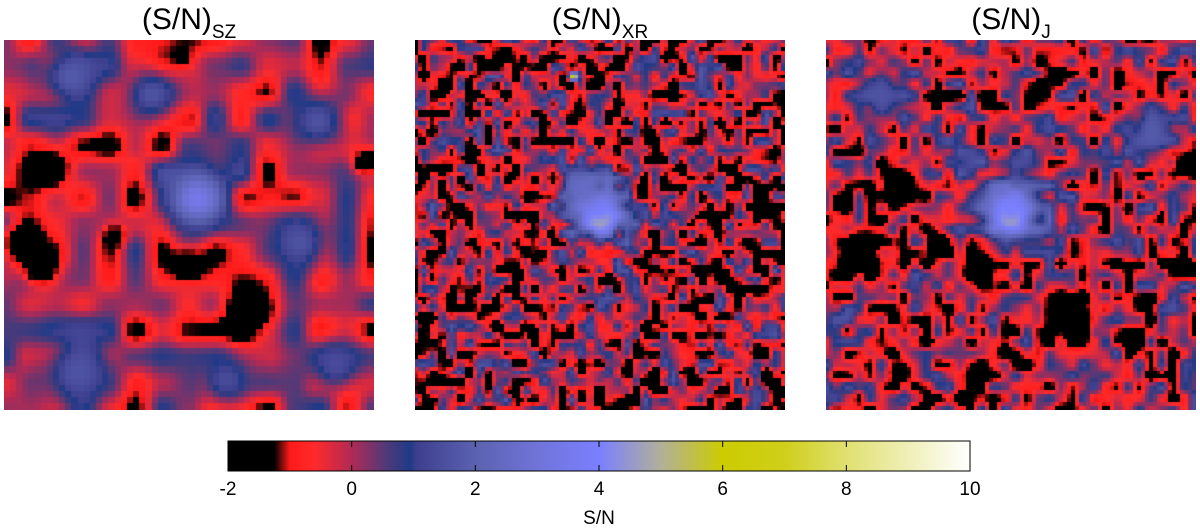 The image size is (1200, 531). I want to click on colorbar-ticks: -2 0 2 4 6 8 10, so click(600, 470).